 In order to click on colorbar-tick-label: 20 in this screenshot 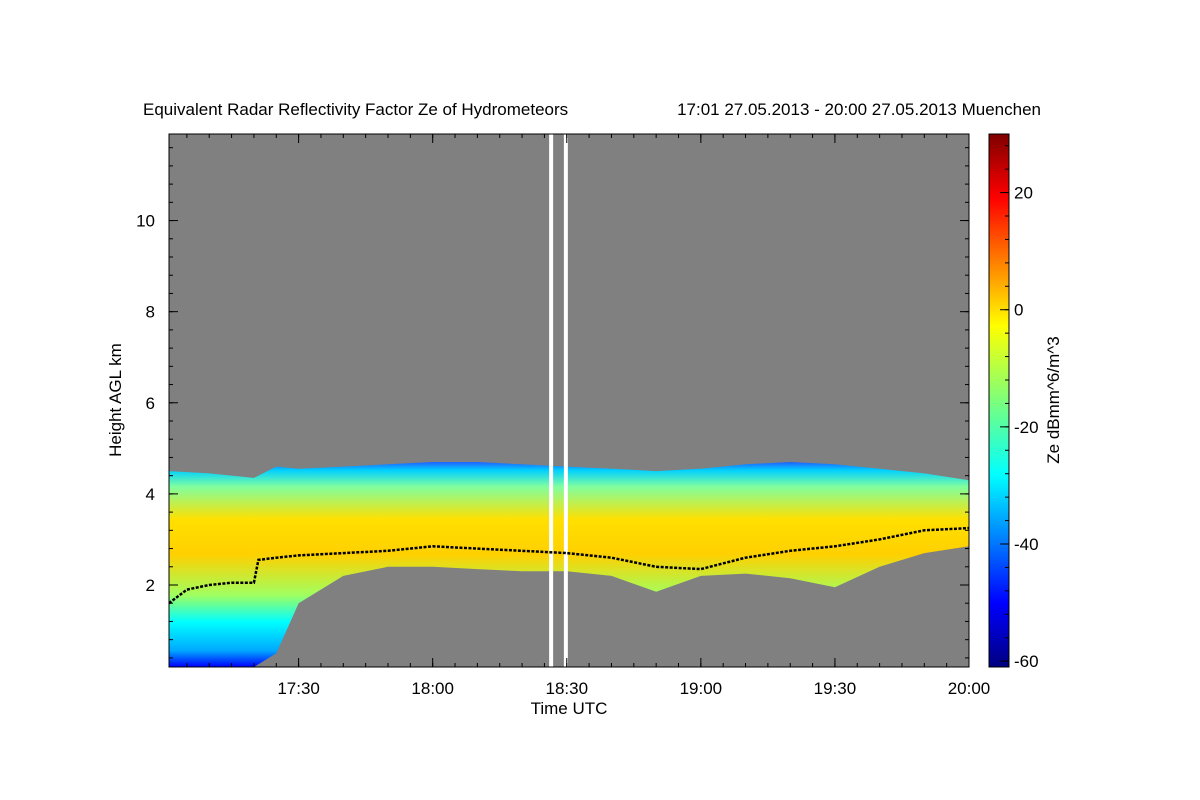, I will do `click(1023, 193)`.